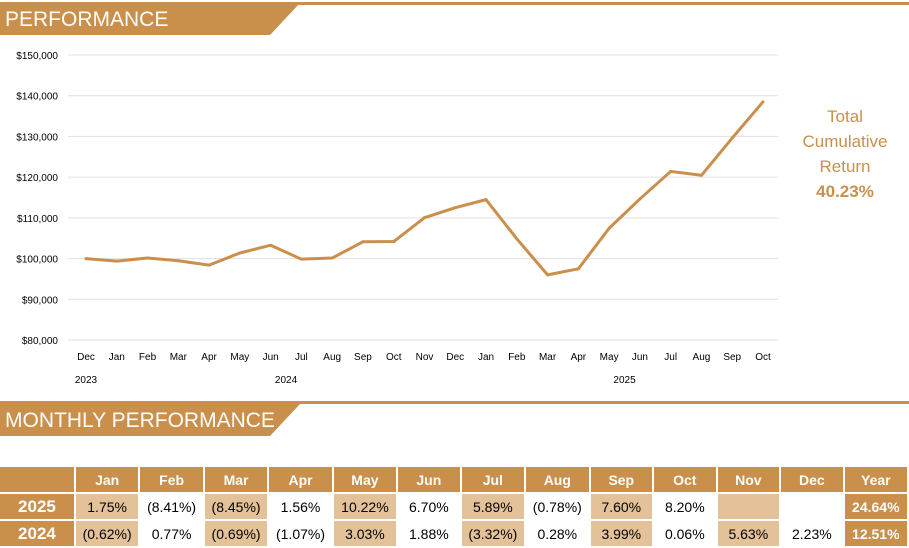  Describe the element at coordinates (876, 479) in the screenshot. I see `month-header: Year` at that location.